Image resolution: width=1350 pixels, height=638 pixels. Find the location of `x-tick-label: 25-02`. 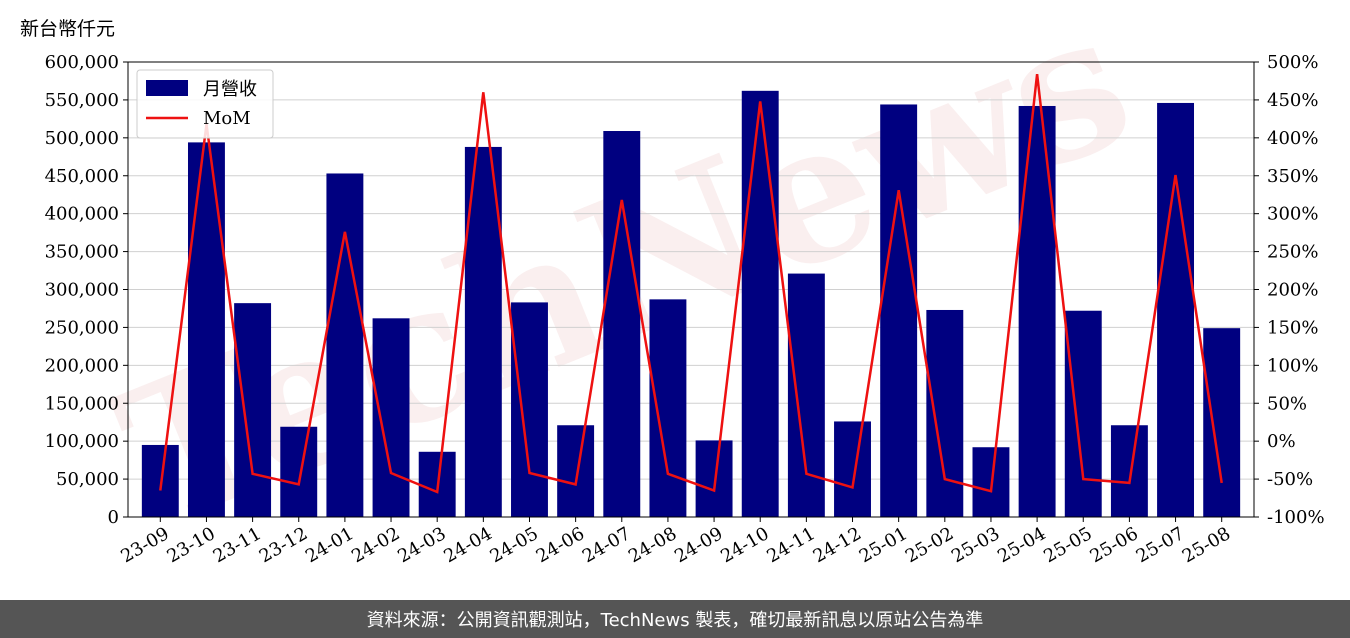

x-tick-label: 25-02 is located at coordinates (929, 545).